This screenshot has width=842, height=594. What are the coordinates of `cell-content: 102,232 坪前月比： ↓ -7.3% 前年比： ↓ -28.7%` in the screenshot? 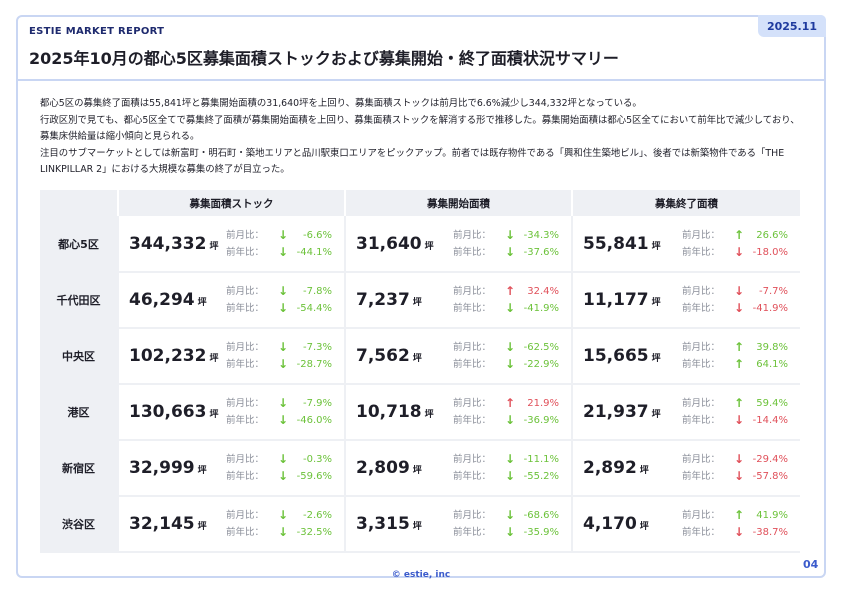 It's located at (231, 356).